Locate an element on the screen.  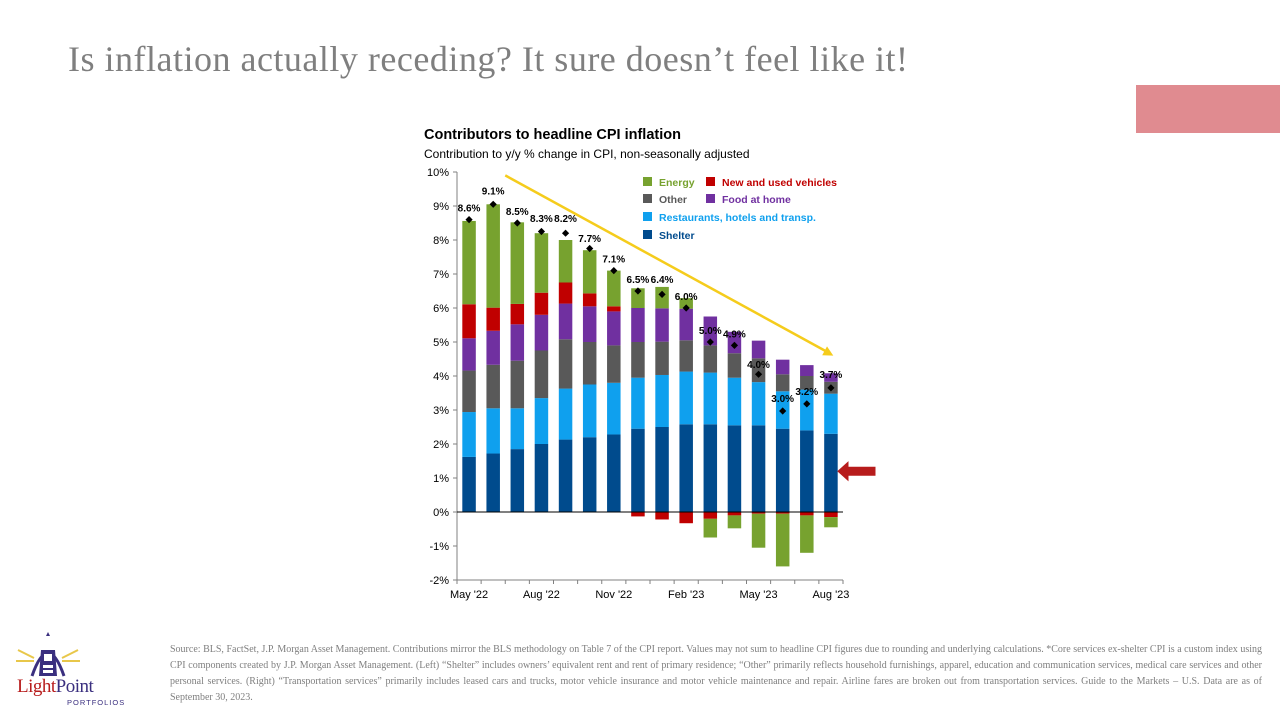
logo-subtitle: PORTFOLIOS is located at coordinates (96, 702).